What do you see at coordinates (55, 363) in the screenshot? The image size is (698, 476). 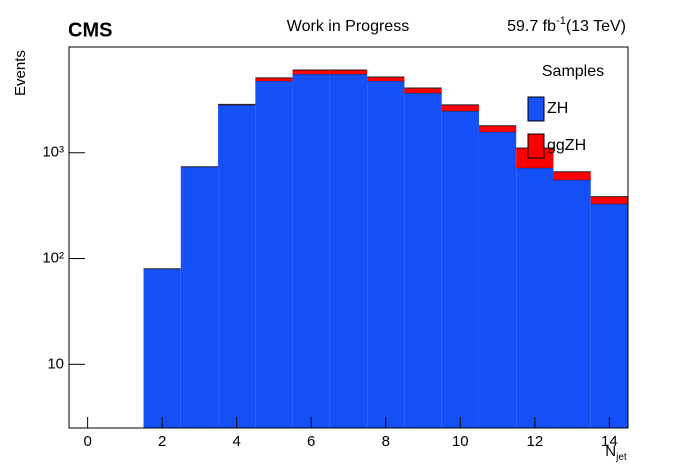 I see `y-tick-label: 10` at bounding box center [55, 363].